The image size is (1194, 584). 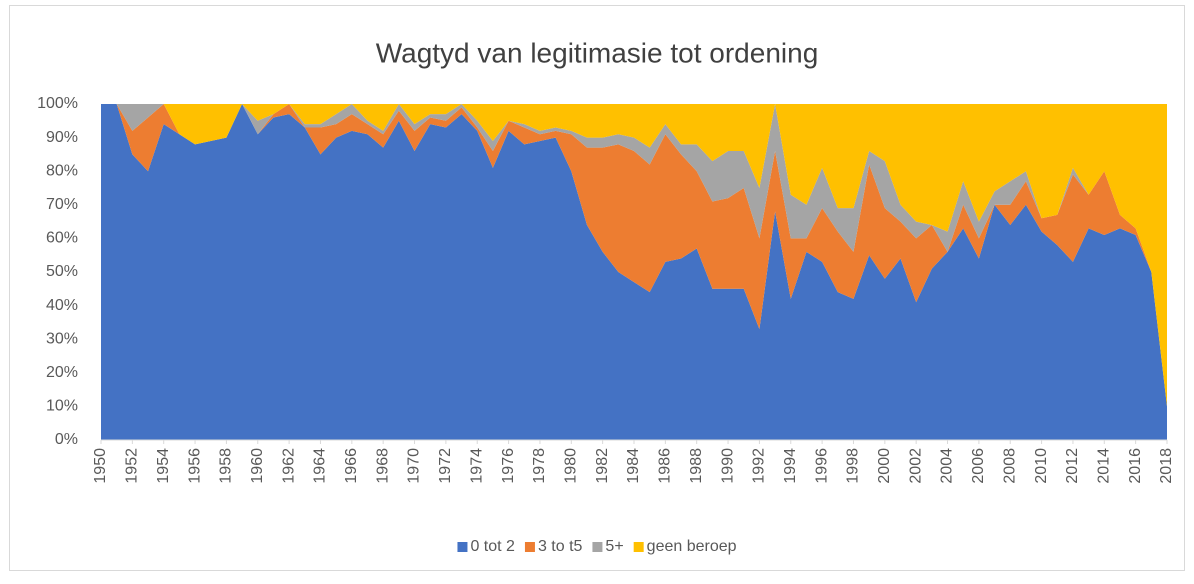 I want to click on legend-label: 5+, so click(x=614, y=546).